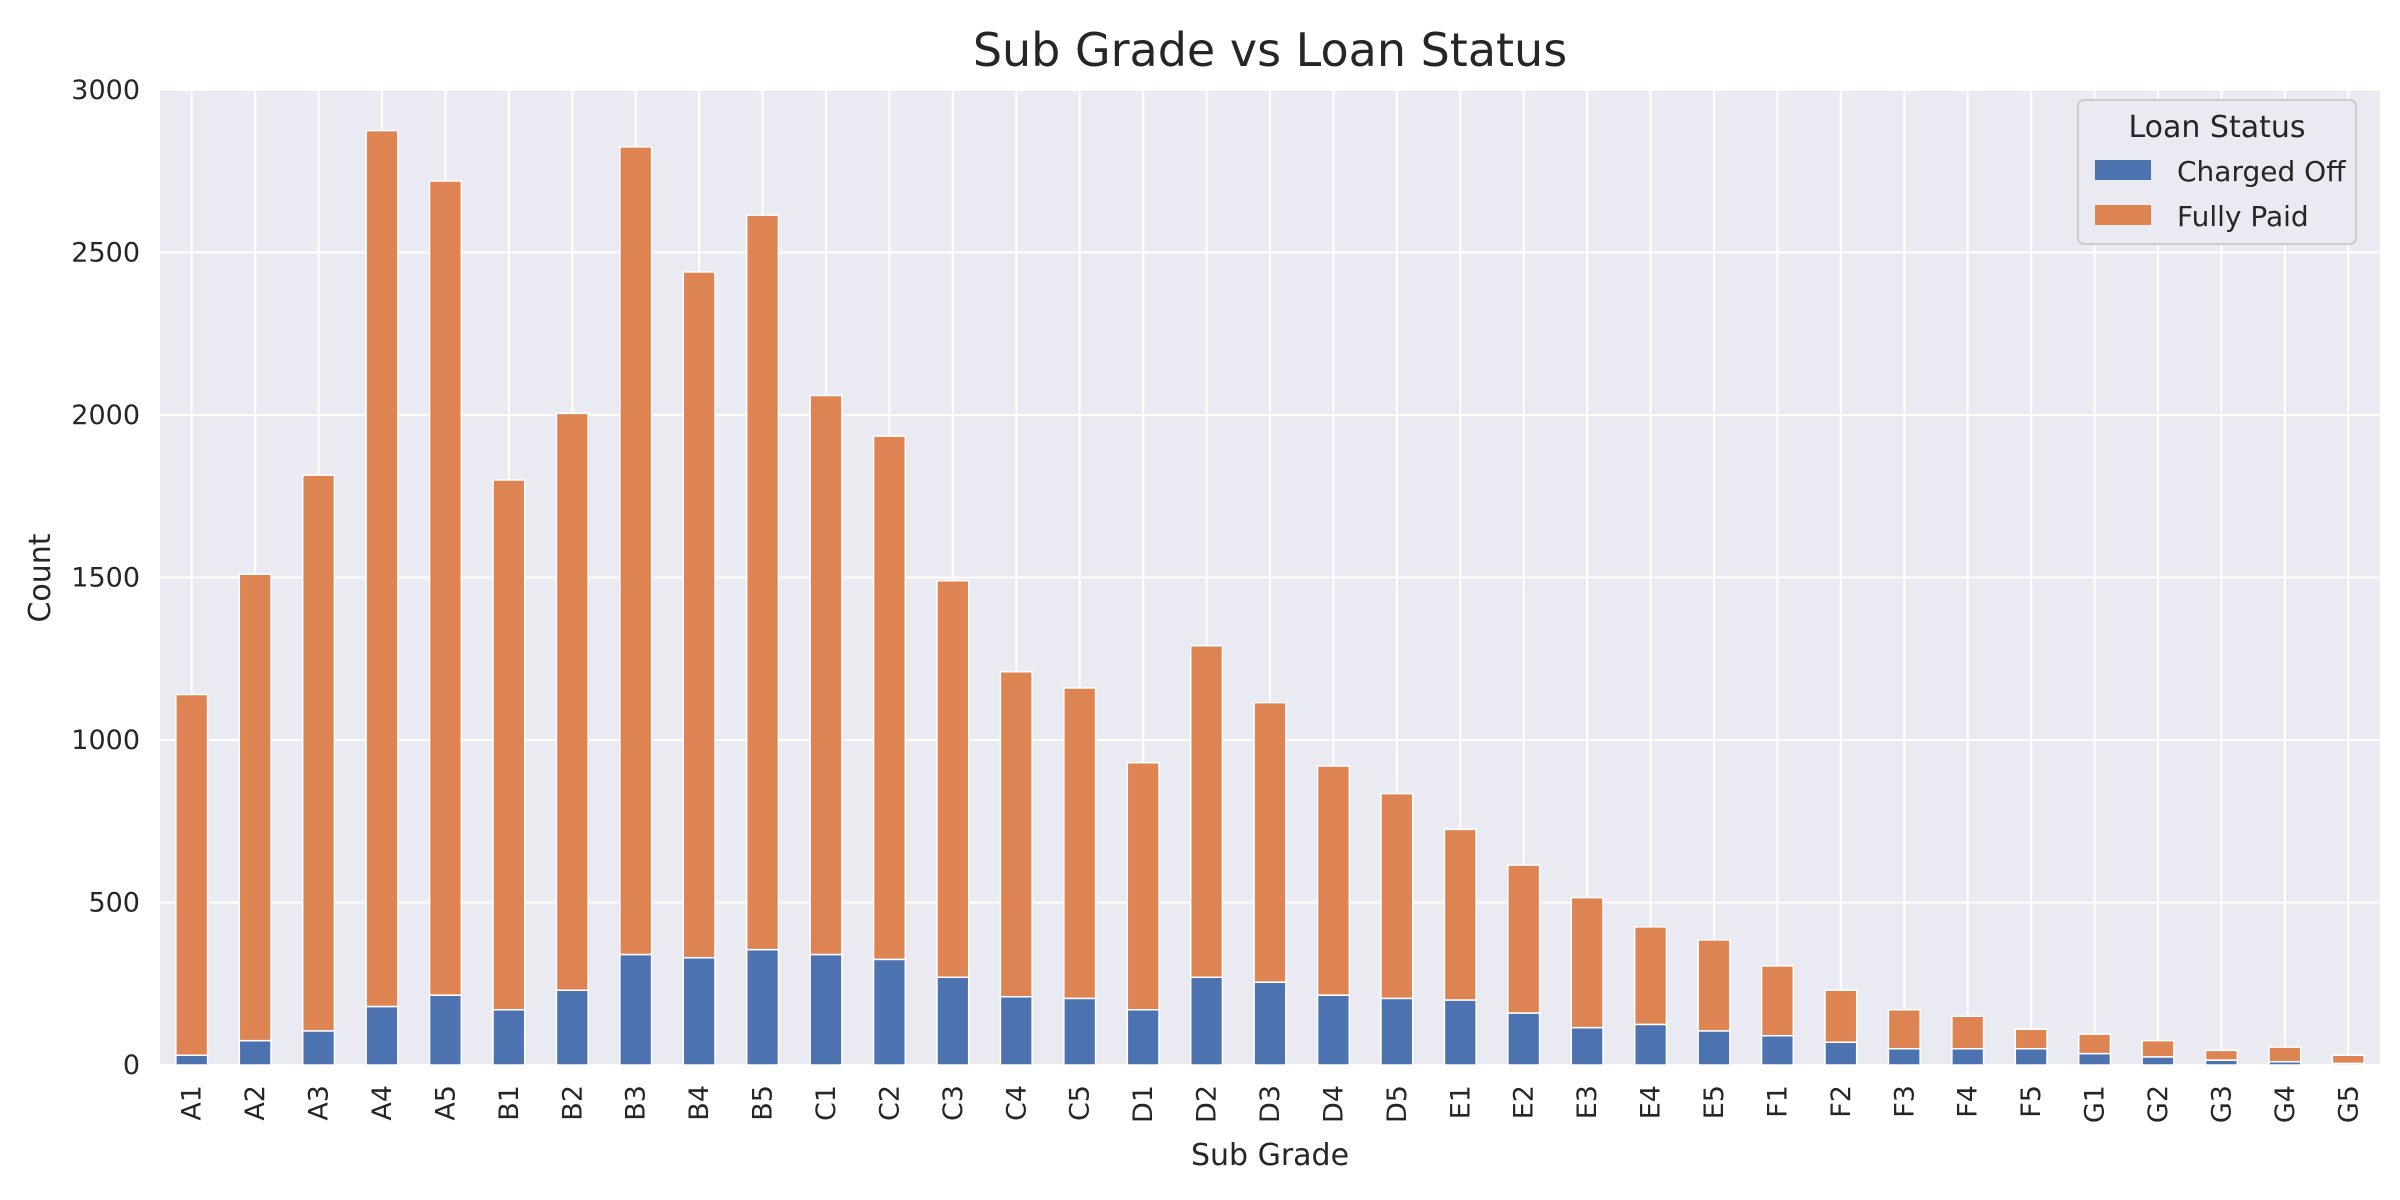 This screenshot has width=2400, height=1200. I want to click on bar-charged-off-b4, so click(699, 1011).